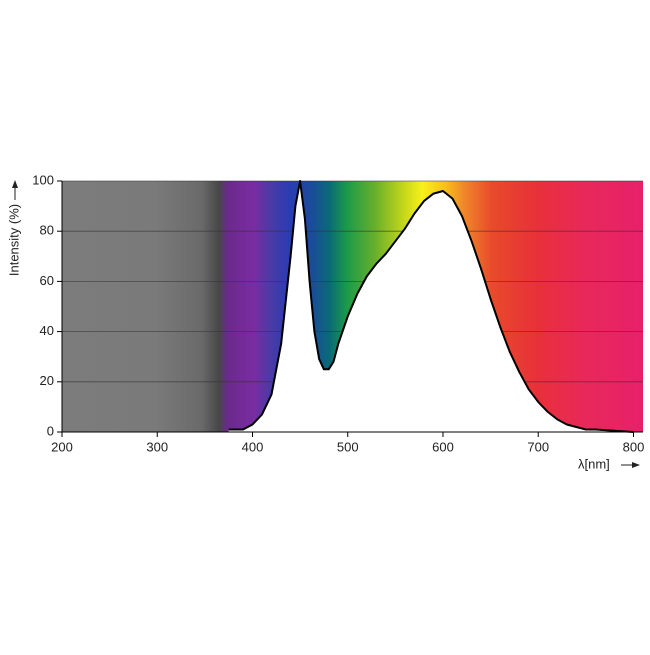  Describe the element at coordinates (47, 230) in the screenshot. I see `y-tick-label: 80` at that location.